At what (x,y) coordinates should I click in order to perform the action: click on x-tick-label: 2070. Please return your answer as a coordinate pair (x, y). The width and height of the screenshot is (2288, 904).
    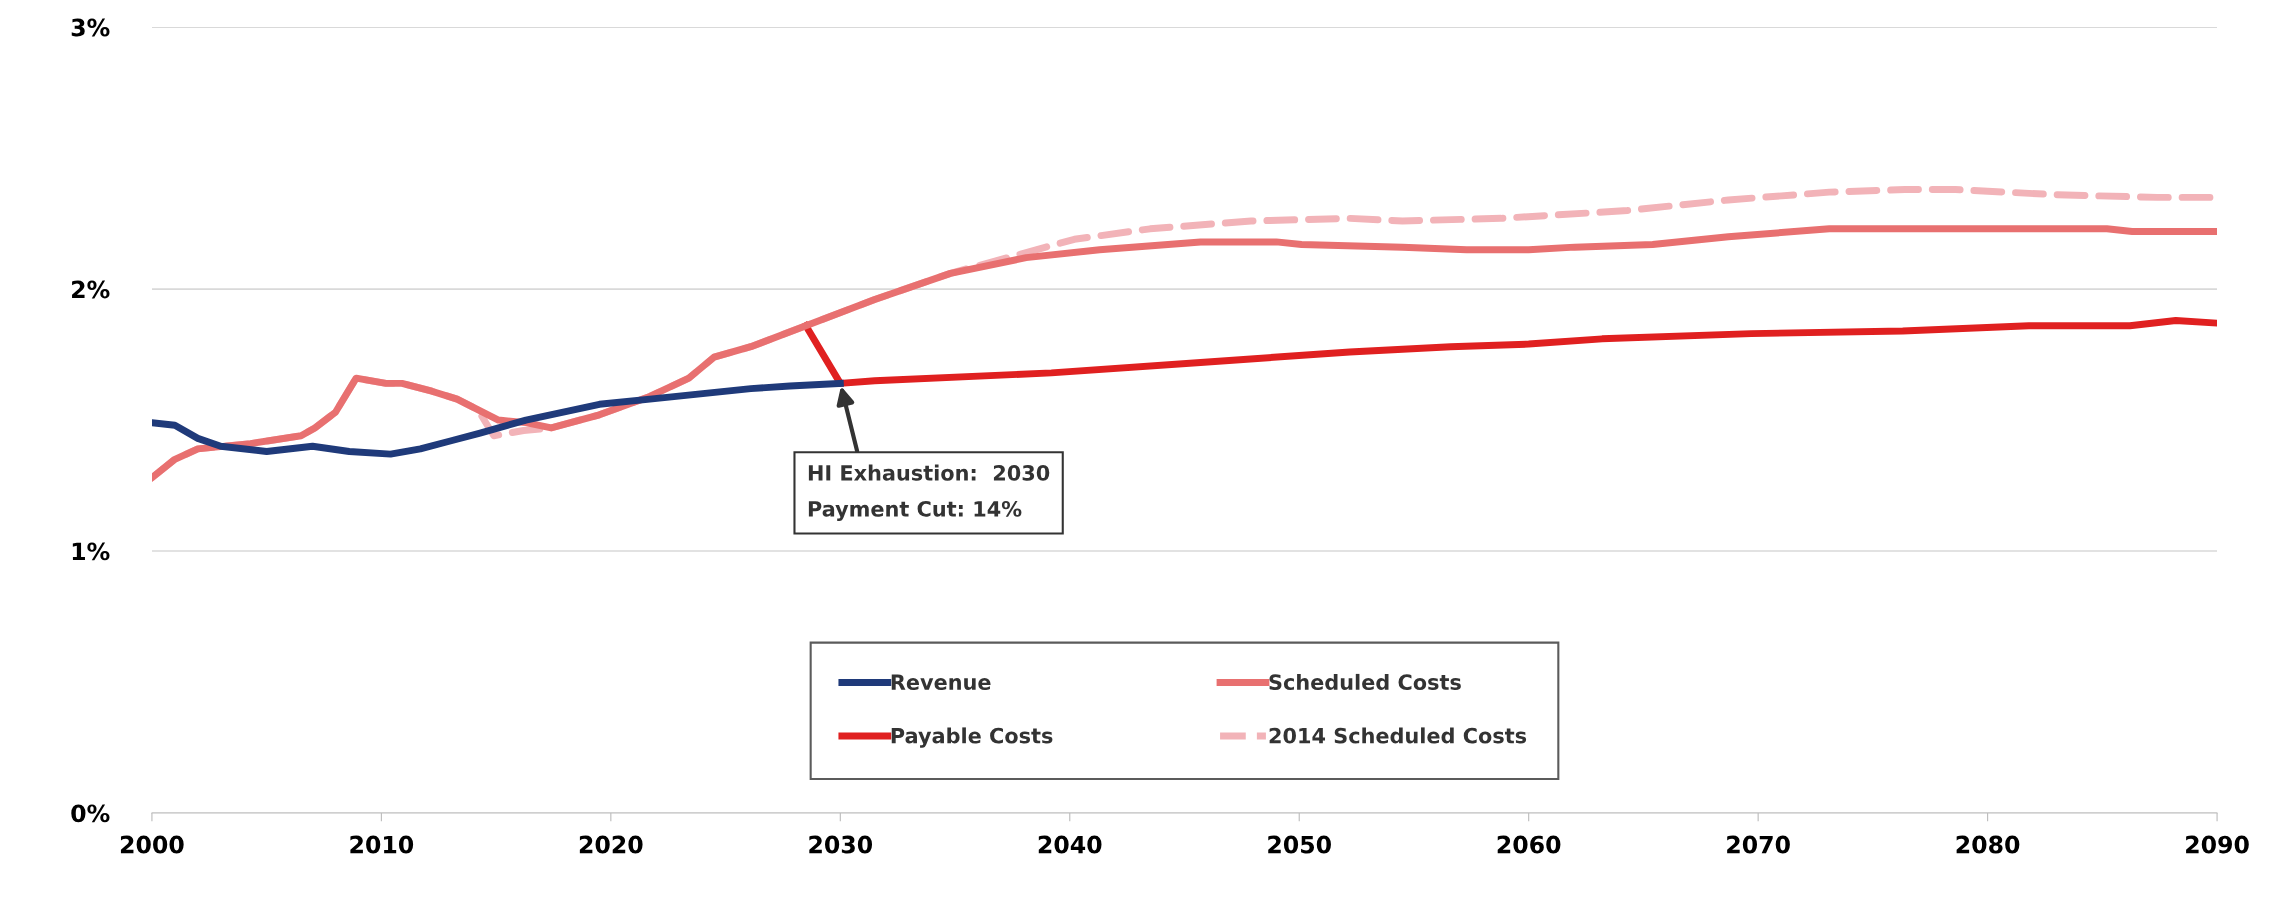
    Looking at the image, I should click on (1758, 844).